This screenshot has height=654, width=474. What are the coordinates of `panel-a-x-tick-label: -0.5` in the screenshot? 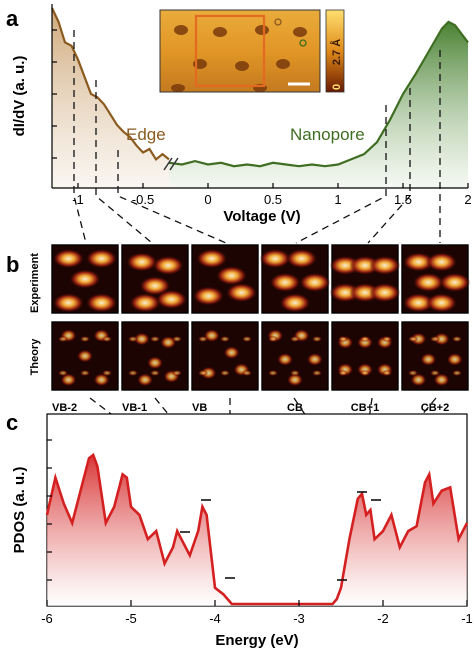 It's located at (143, 199).